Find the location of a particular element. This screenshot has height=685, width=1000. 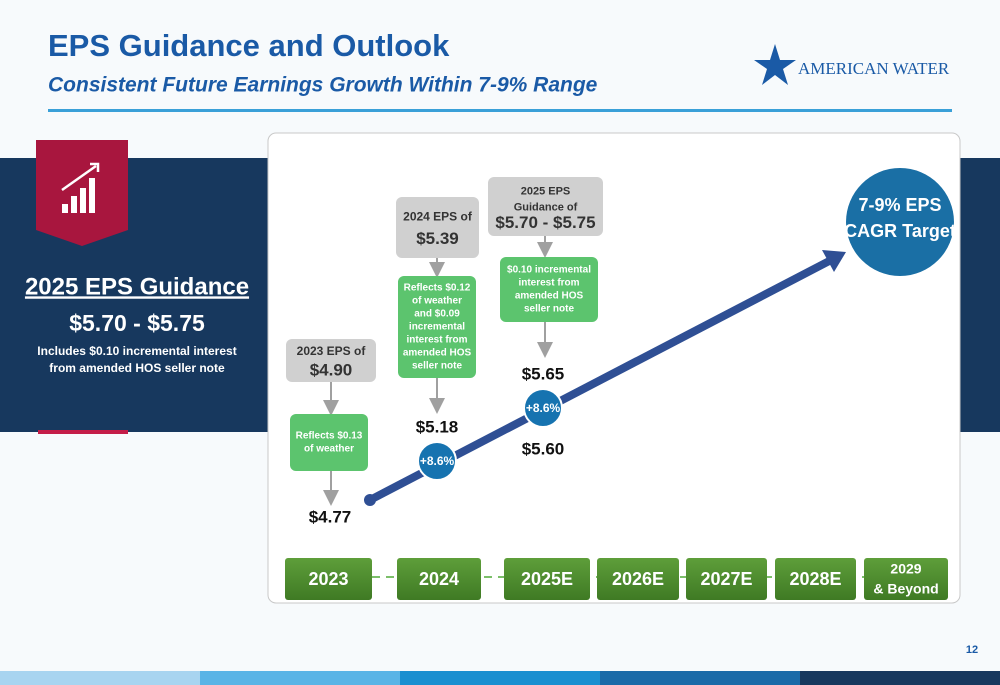

guidance-note: Includes $0.10 incremental interest is located at coordinates (136, 351).